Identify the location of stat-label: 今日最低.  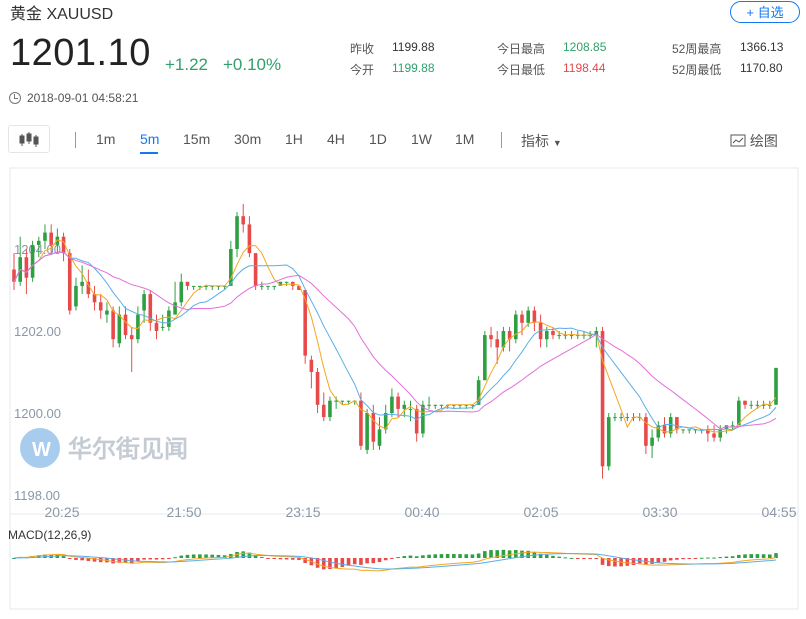
(521, 70).